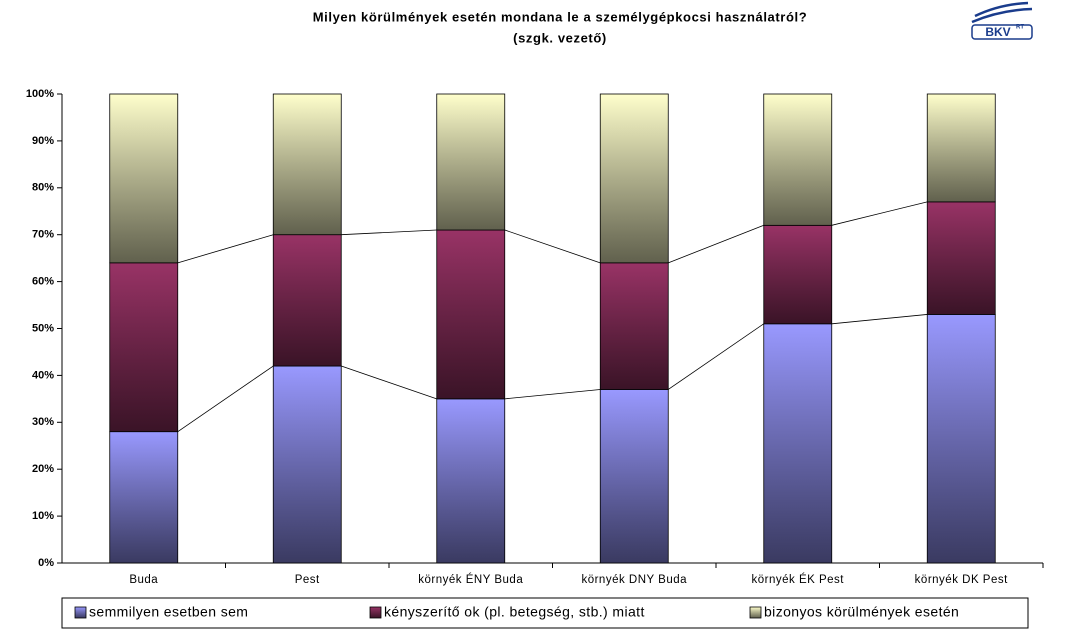 The height and width of the screenshot is (633, 1073). What do you see at coordinates (1020, 28) in the screenshot?
I see `logo-sup: RT` at bounding box center [1020, 28].